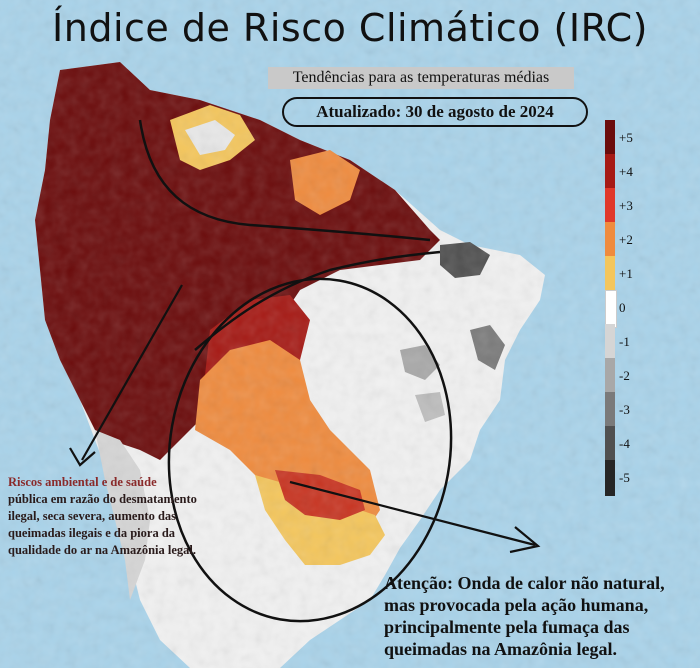 The width and height of the screenshot is (700, 668). I want to click on legend-label: 0, so click(622, 307).